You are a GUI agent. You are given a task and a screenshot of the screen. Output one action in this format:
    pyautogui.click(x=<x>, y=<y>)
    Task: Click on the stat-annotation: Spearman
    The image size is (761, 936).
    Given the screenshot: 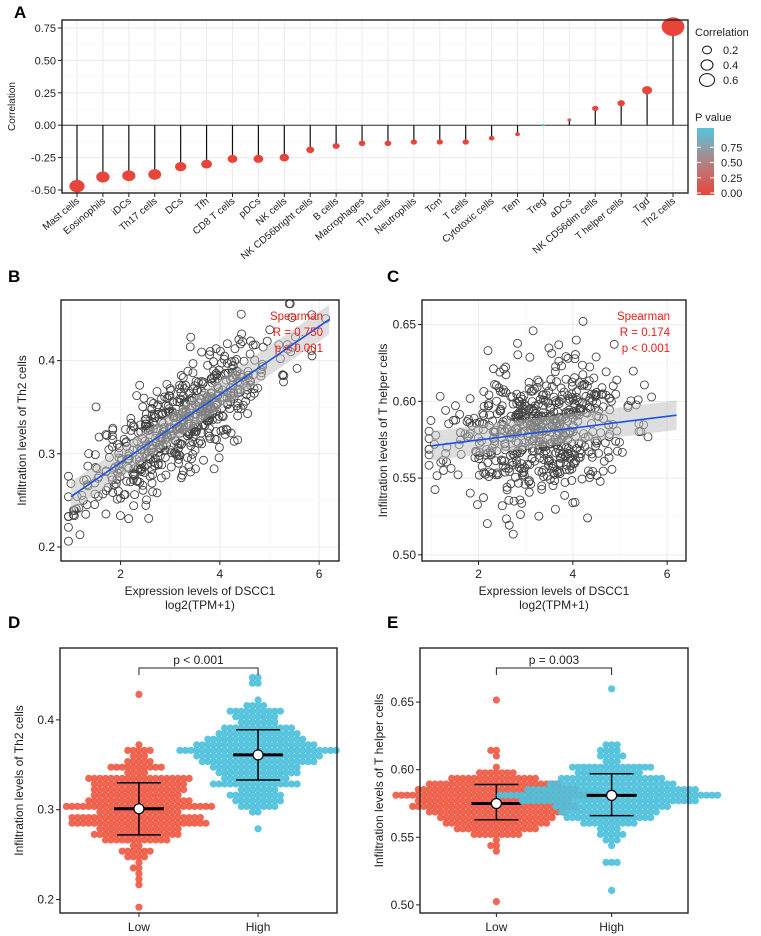 What is the action you would take?
    pyautogui.click(x=296, y=317)
    